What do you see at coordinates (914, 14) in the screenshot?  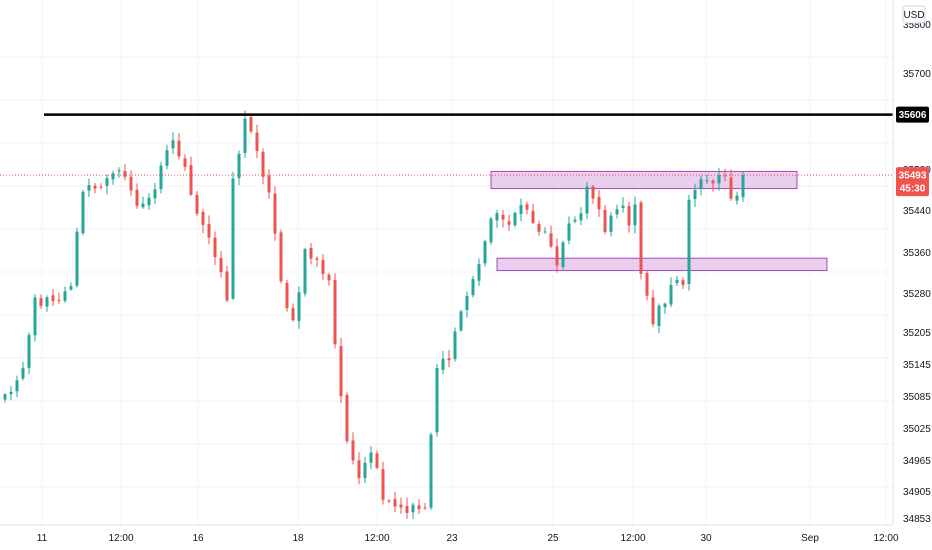 I see `currency-button: USD` at bounding box center [914, 14].